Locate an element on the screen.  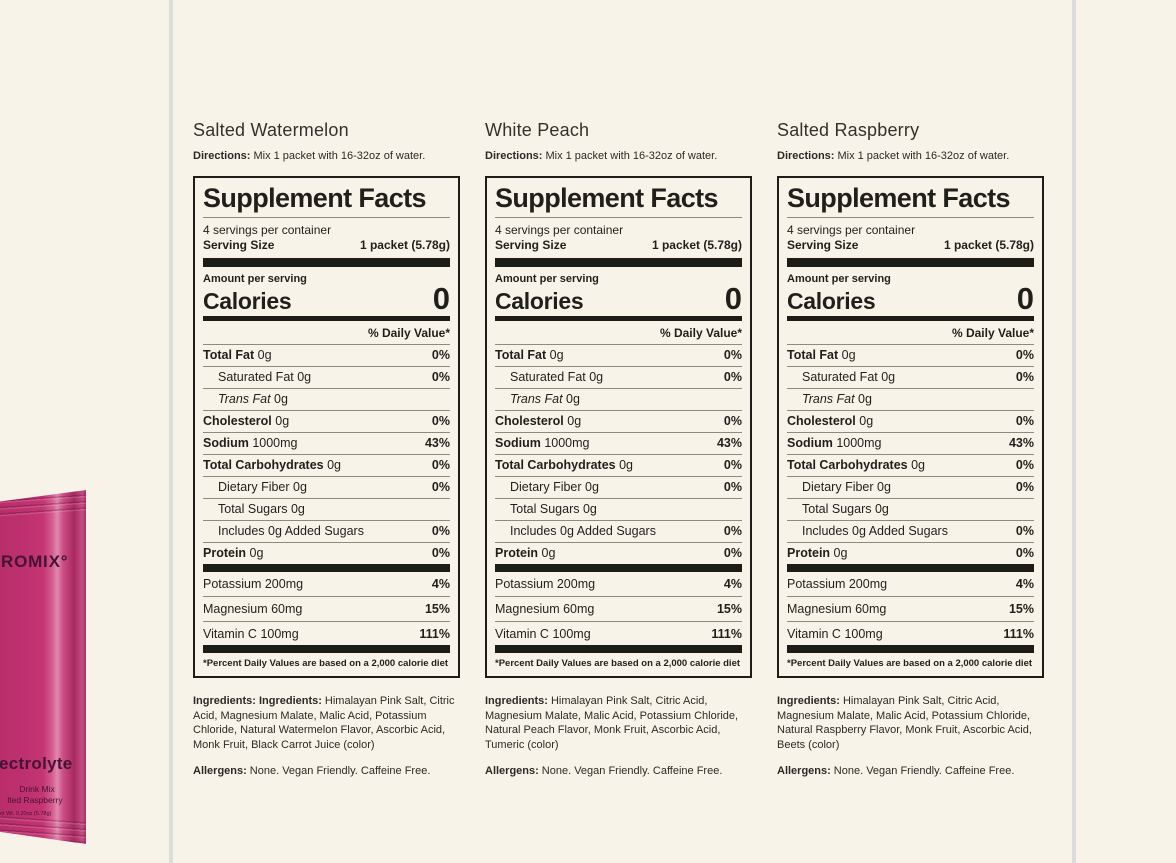
packet-subtitle-text: Drink Mix is located at coordinates (37, 789).